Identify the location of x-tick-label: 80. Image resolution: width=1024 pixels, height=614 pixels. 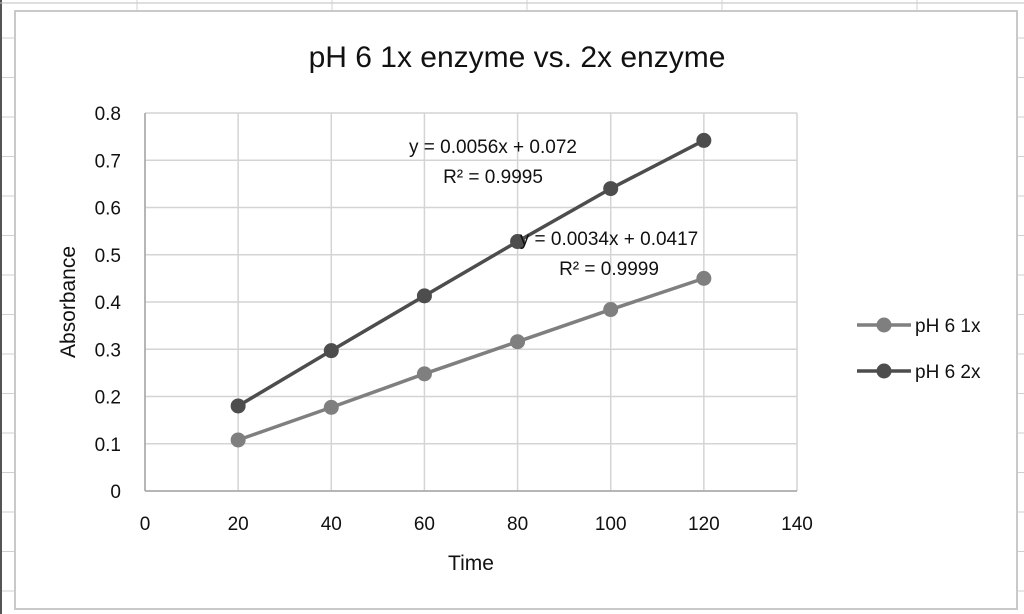
(517, 524).